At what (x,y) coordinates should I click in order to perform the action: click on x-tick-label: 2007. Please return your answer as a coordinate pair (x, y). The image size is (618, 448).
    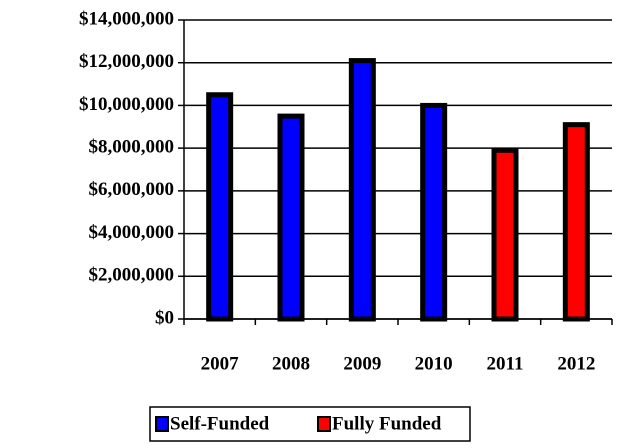
    Looking at the image, I should click on (220, 363).